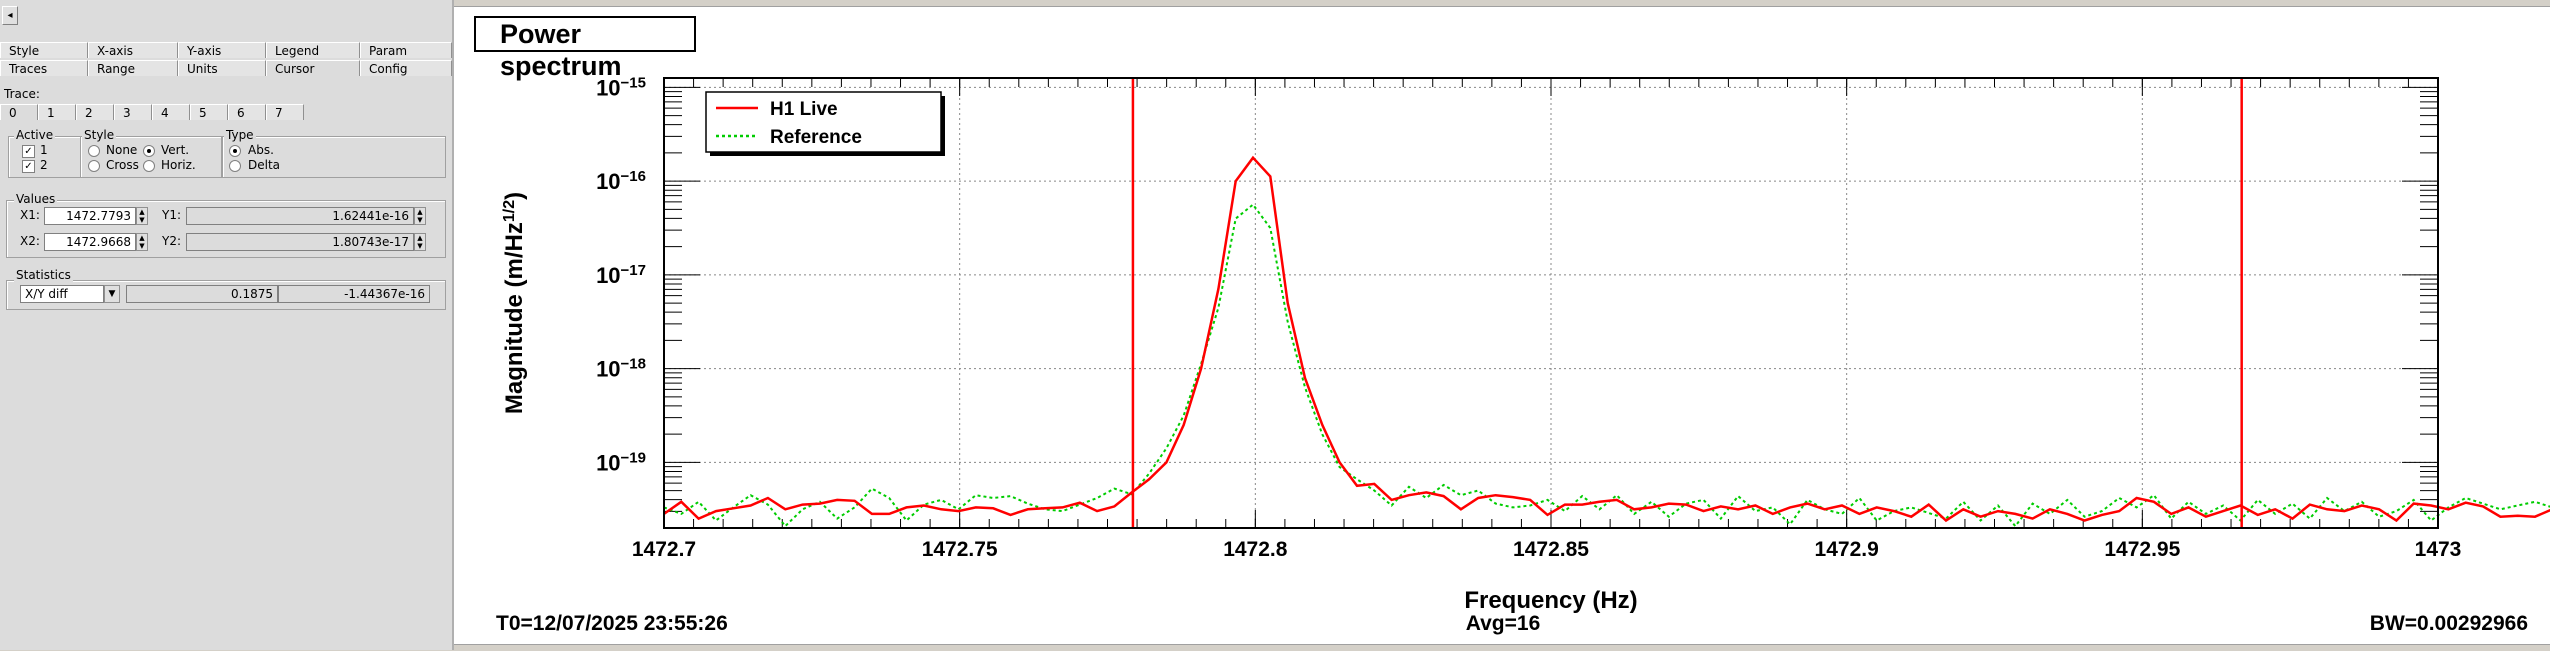 This screenshot has height=651, width=2550. I want to click on x2-label: X2:, so click(30, 241).